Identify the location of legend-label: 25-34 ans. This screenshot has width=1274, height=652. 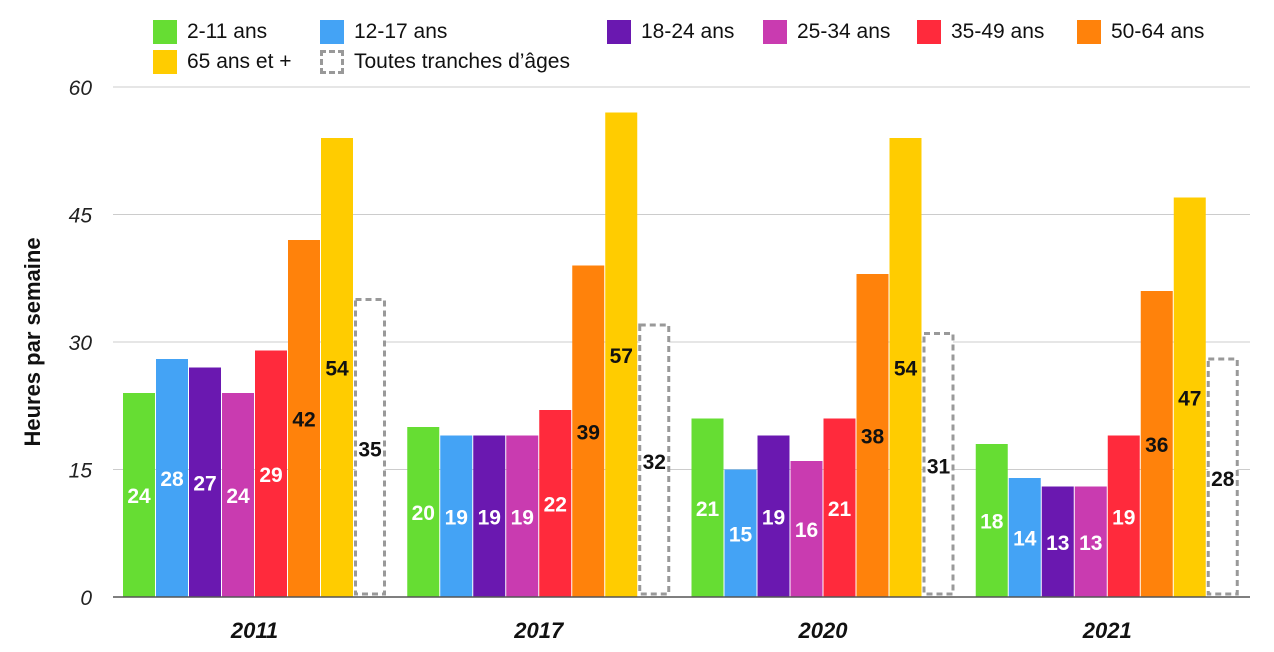
(844, 31).